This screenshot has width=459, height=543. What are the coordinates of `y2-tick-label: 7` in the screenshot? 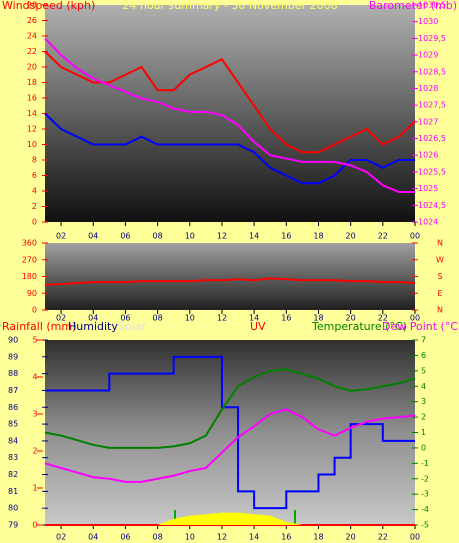 It's located at (423, 340).